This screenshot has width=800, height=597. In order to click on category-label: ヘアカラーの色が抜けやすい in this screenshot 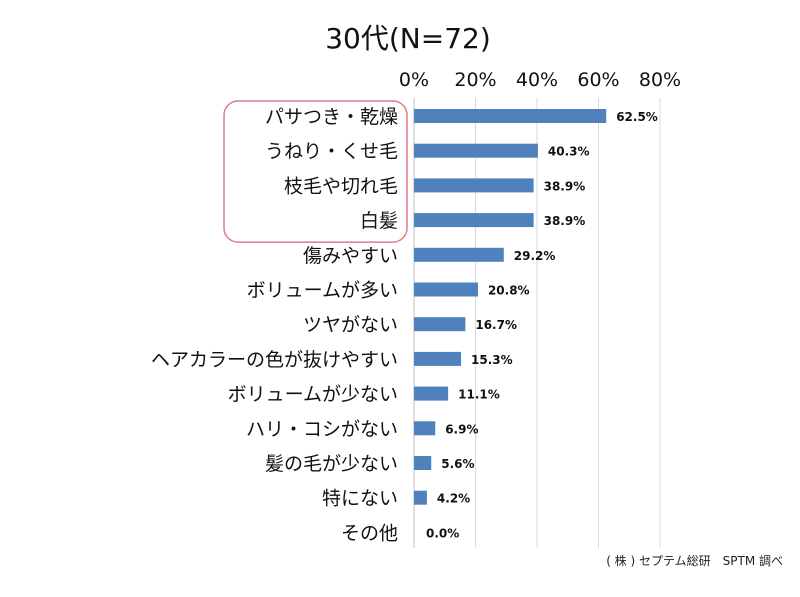, I will do `click(274, 360)`.